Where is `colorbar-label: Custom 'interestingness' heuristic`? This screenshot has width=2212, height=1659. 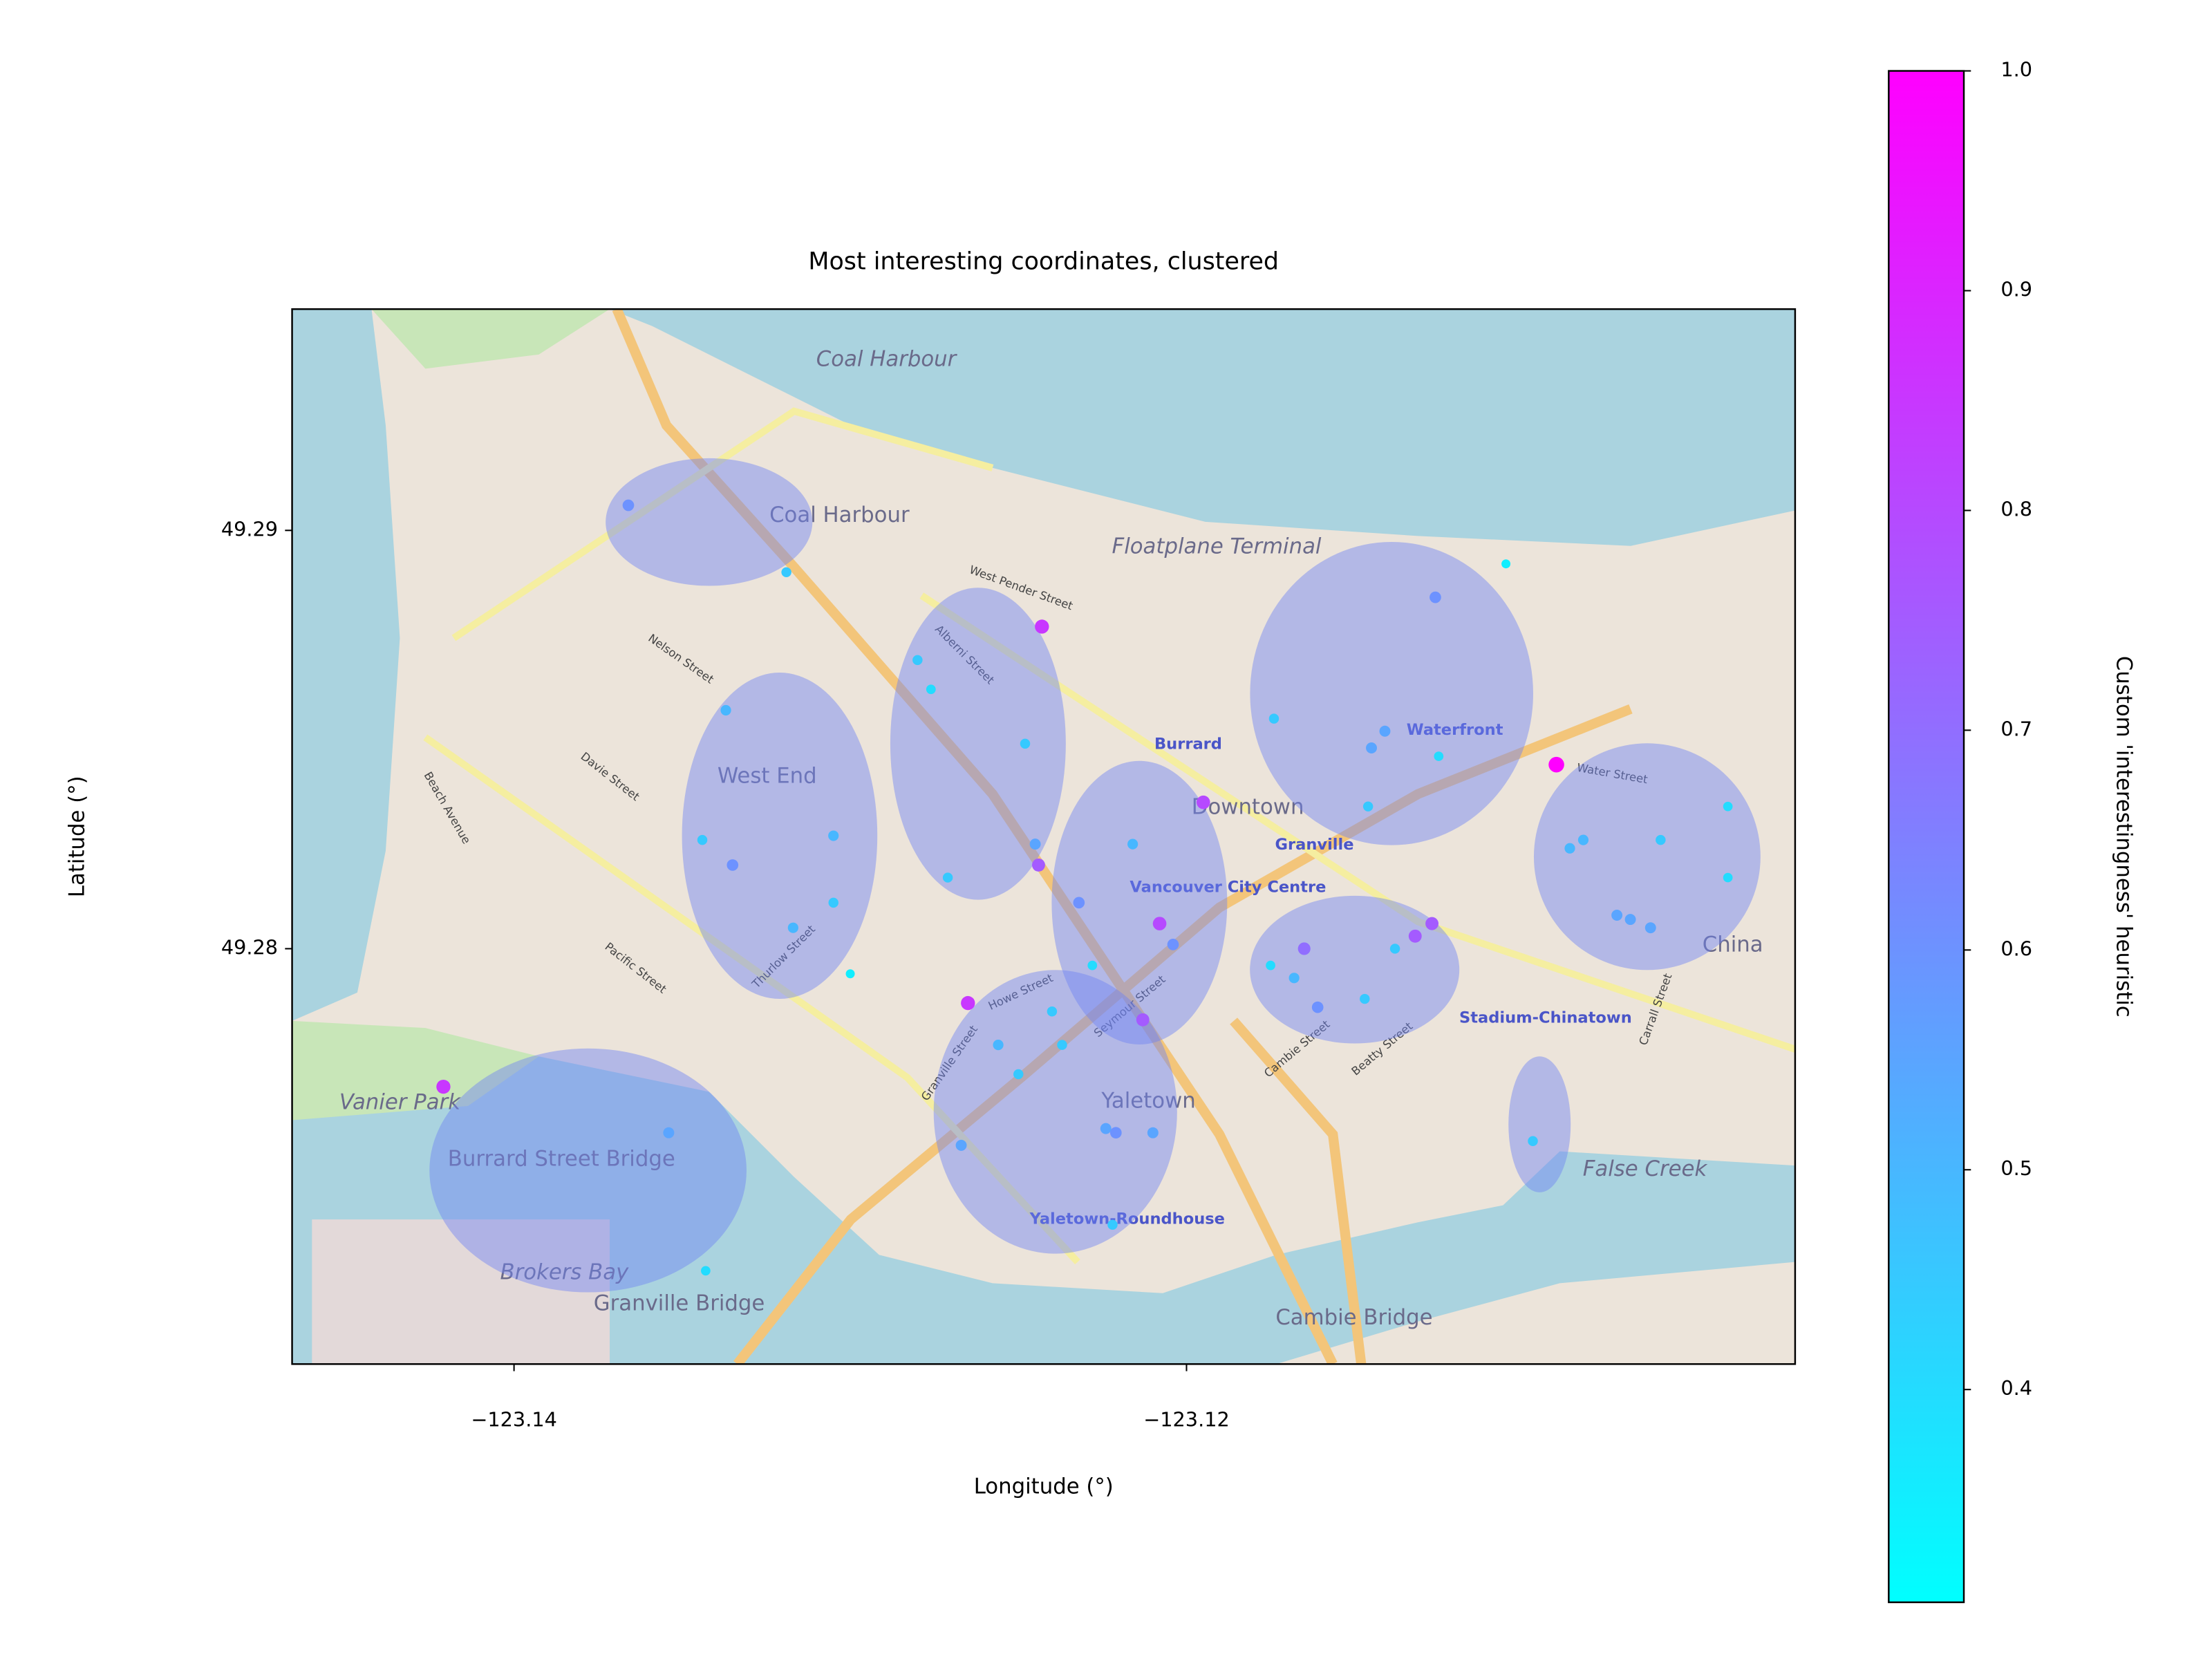
colorbar-label: Custom 'interestingness' heuristic is located at coordinates (2123, 837).